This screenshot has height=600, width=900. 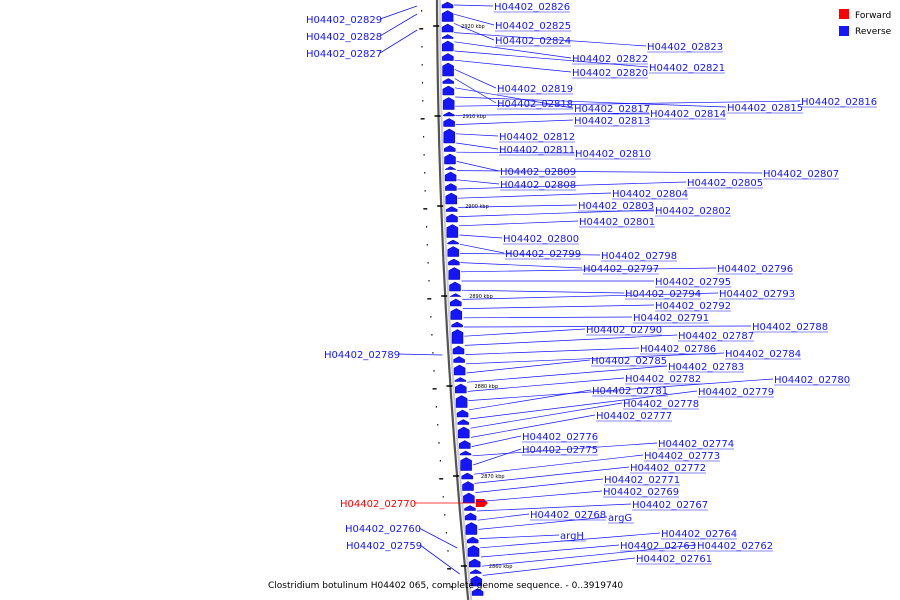 What do you see at coordinates (344, 20) in the screenshot?
I see `gene-label: H04402_02829` at bounding box center [344, 20].